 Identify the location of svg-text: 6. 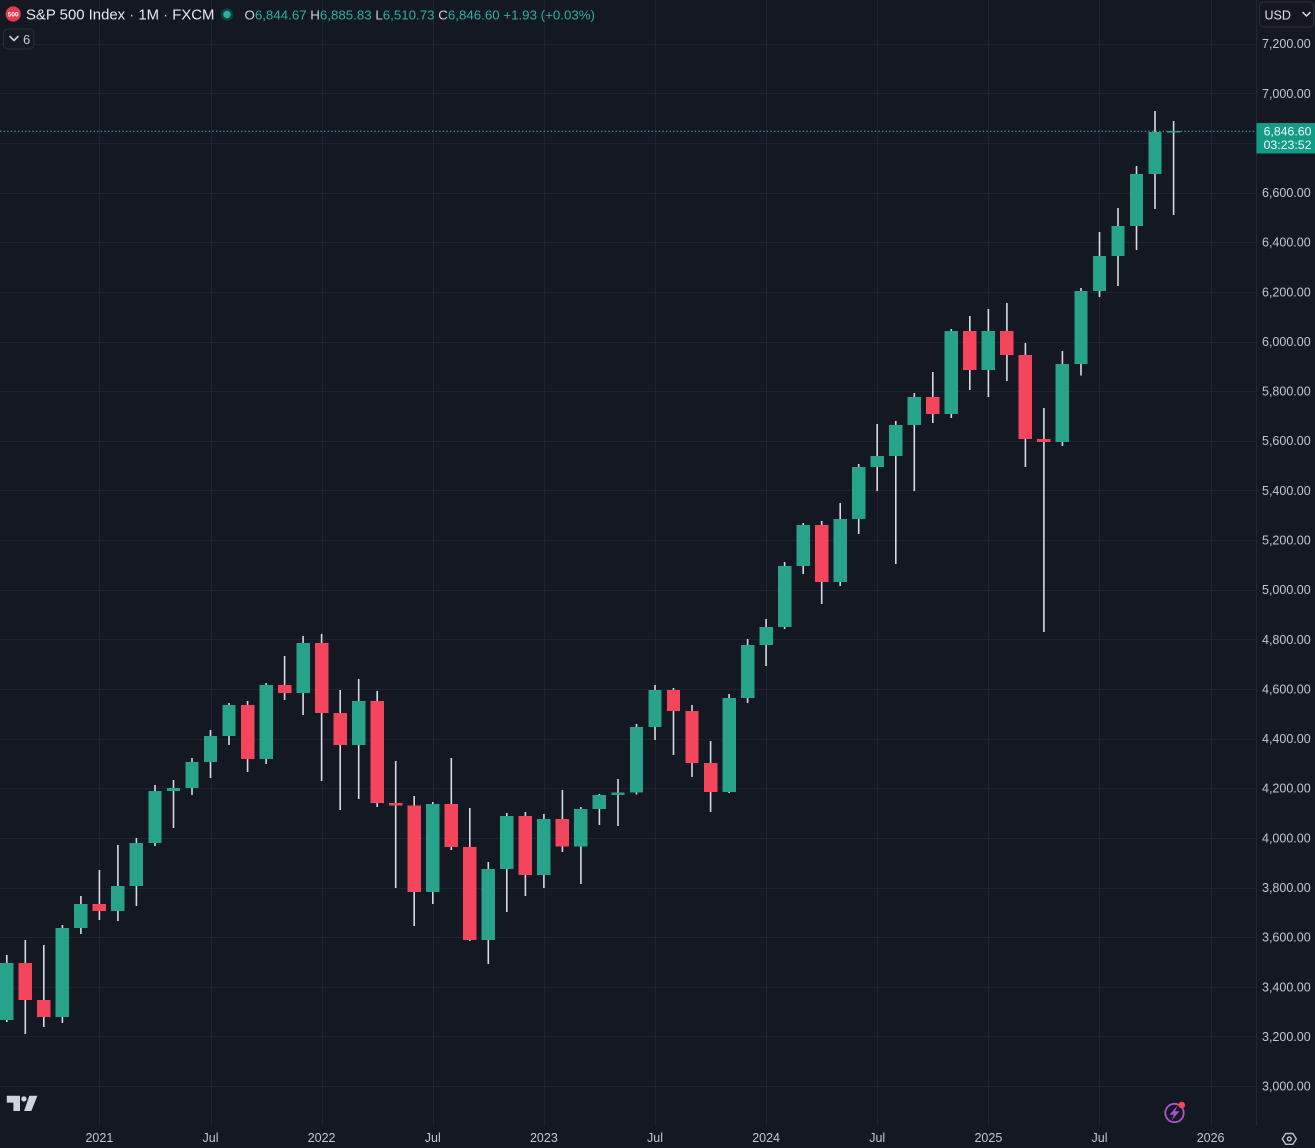
(26, 39).